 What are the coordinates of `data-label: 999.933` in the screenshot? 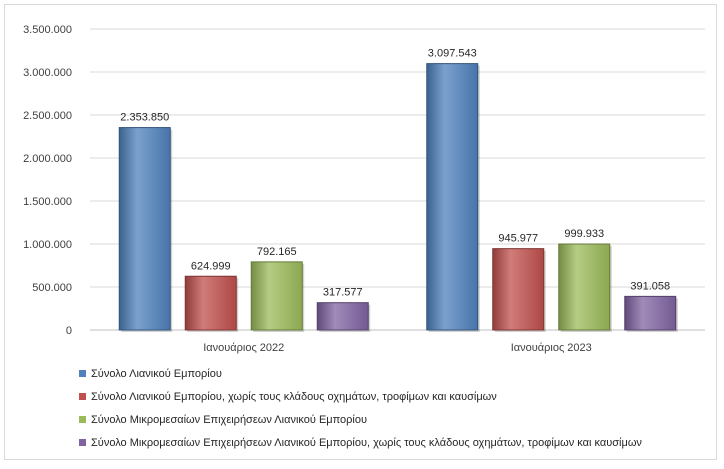 It's located at (584, 234).